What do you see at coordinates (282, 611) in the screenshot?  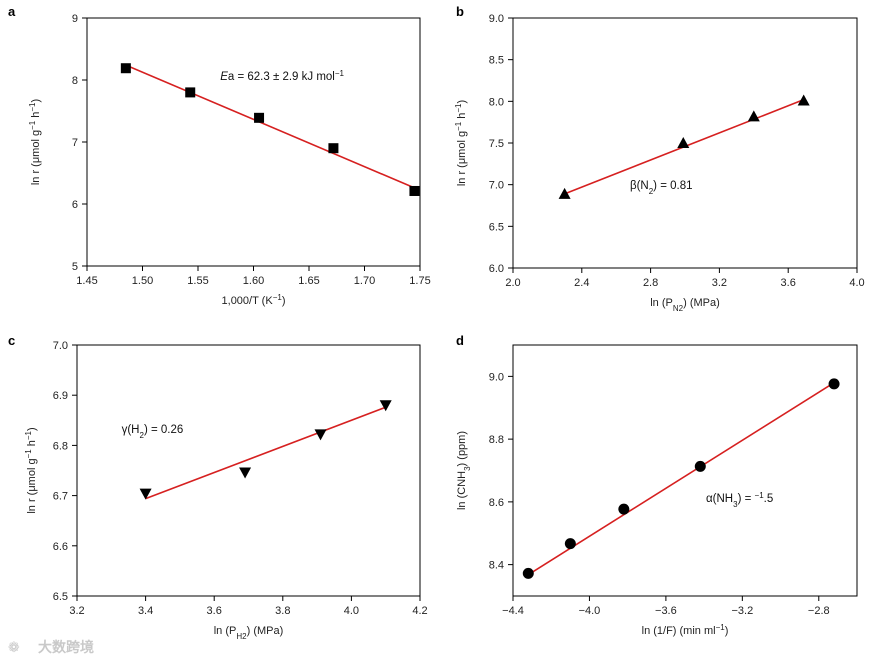 I see `x-tick-label: 3.8` at bounding box center [282, 611].